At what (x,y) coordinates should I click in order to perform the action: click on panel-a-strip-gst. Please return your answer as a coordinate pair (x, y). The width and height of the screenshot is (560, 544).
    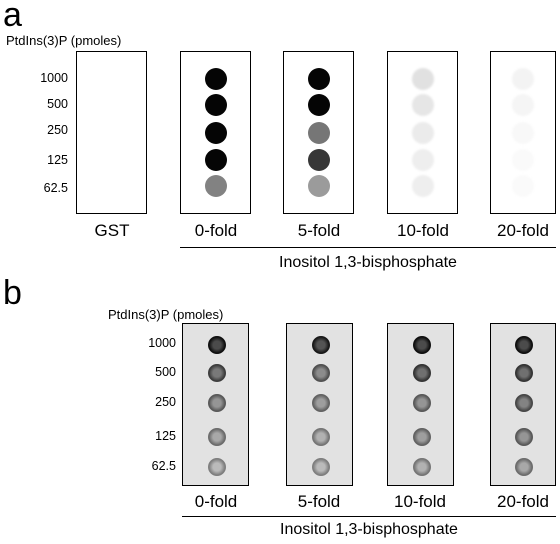
    Looking at the image, I should click on (111, 132).